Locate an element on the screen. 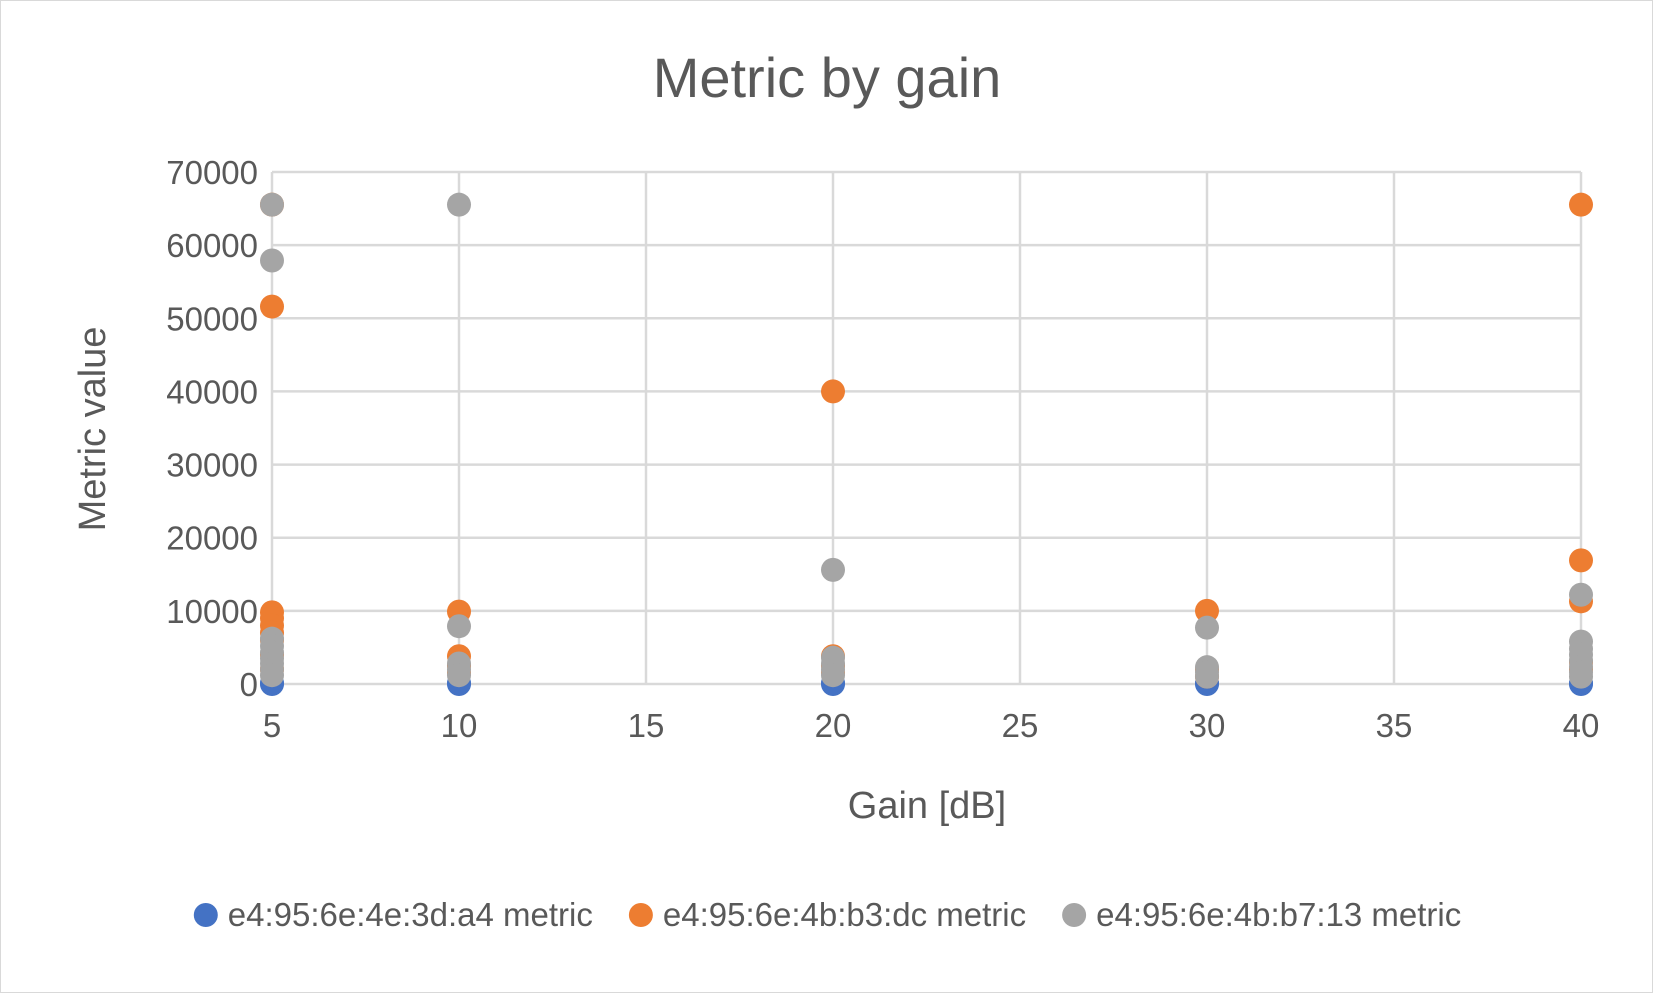 The image size is (1653, 994). x-axis-title: Gain [dB] is located at coordinates (927, 806).